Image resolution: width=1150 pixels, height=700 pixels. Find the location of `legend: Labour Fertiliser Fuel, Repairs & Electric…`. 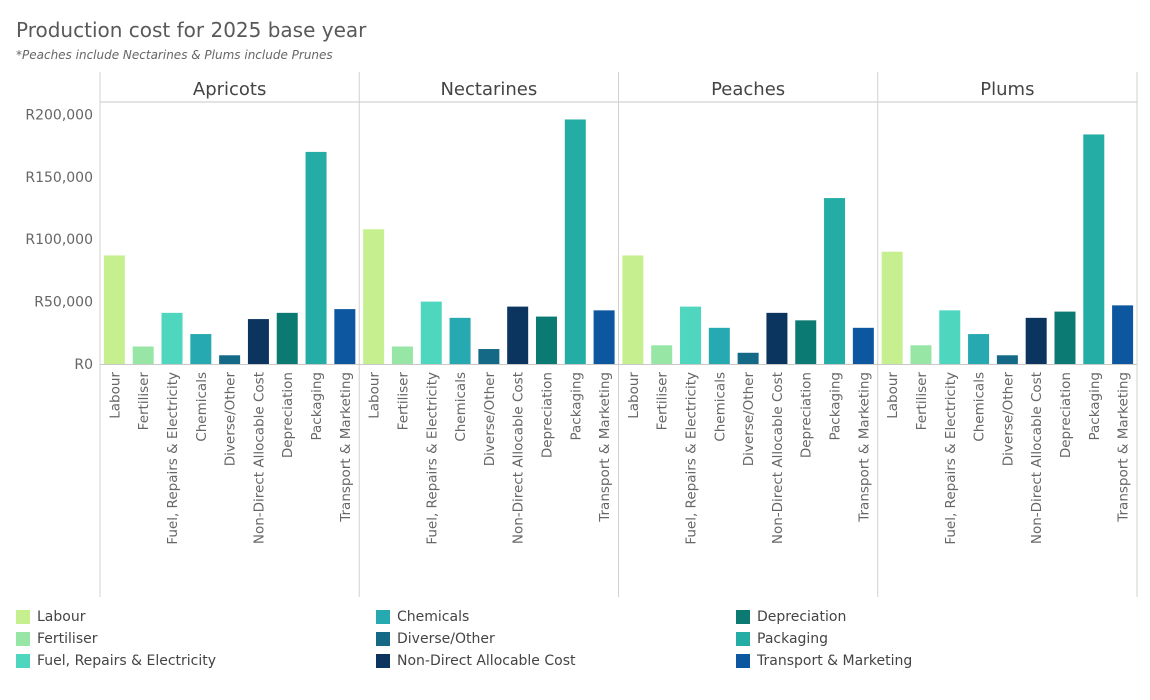

legend: Labour Fertiliser Fuel, Repairs & Electric… is located at coordinates (581, 642).